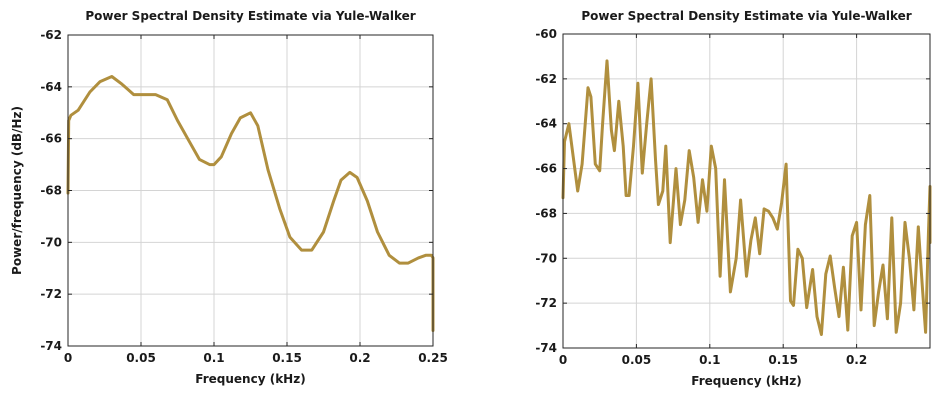 The height and width of the screenshot is (394, 933). I want to click on x-tick-label: 0.25, so click(433, 358).